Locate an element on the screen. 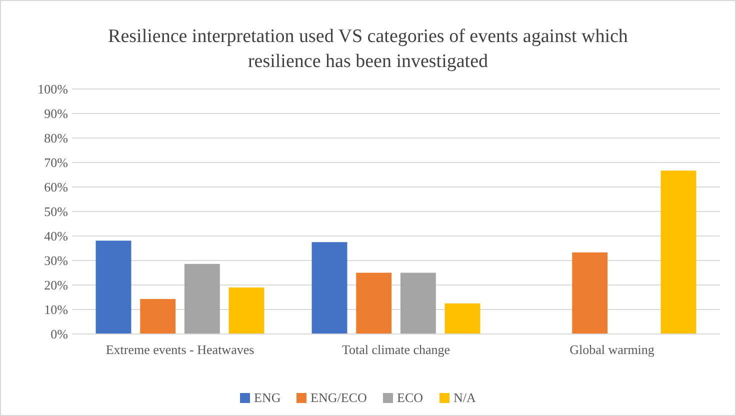  legend-label: ENG is located at coordinates (267, 397).